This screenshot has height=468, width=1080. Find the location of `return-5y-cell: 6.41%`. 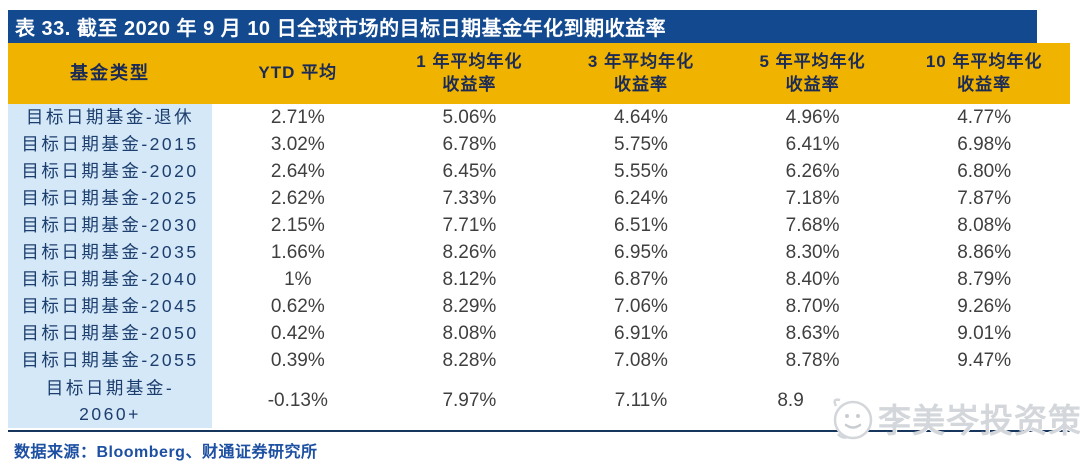

return-5y-cell: 6.41% is located at coordinates (812, 144).